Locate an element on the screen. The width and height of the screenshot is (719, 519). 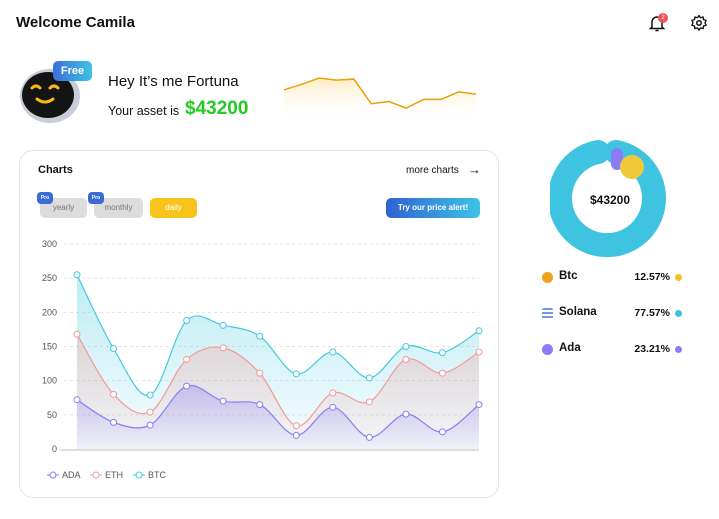
solana-icon is located at coordinates (547, 313).